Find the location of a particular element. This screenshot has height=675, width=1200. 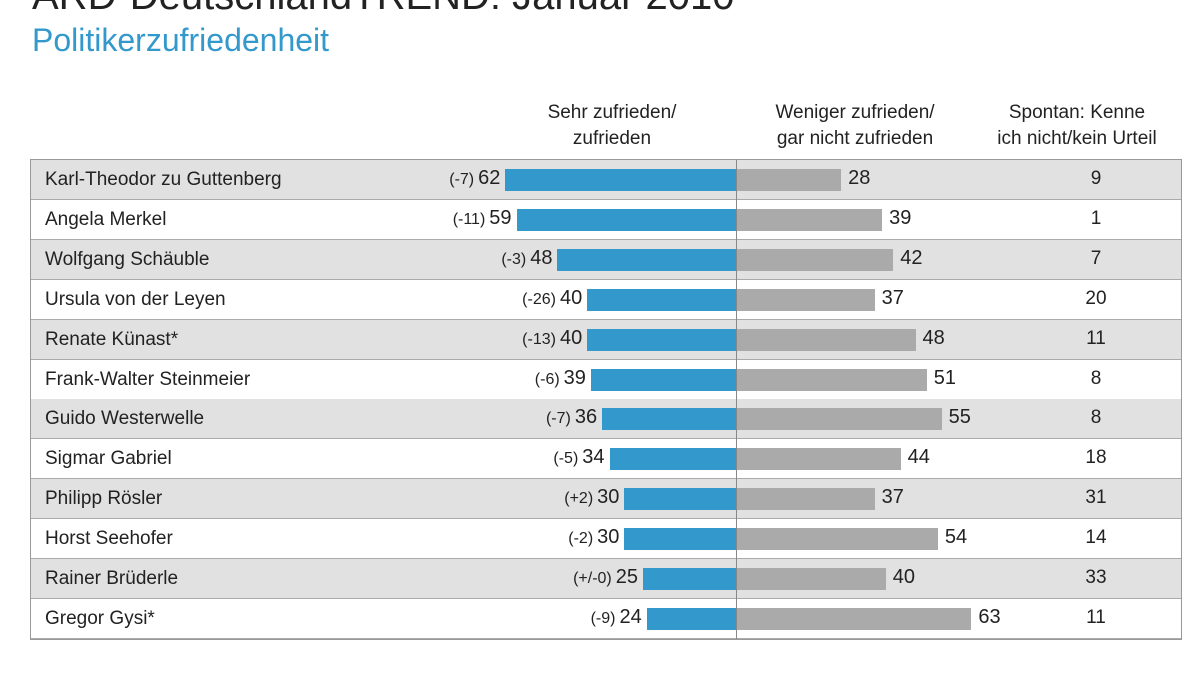

table-row: Renate Künast* (-13) 40 48 11 is located at coordinates (606, 339).